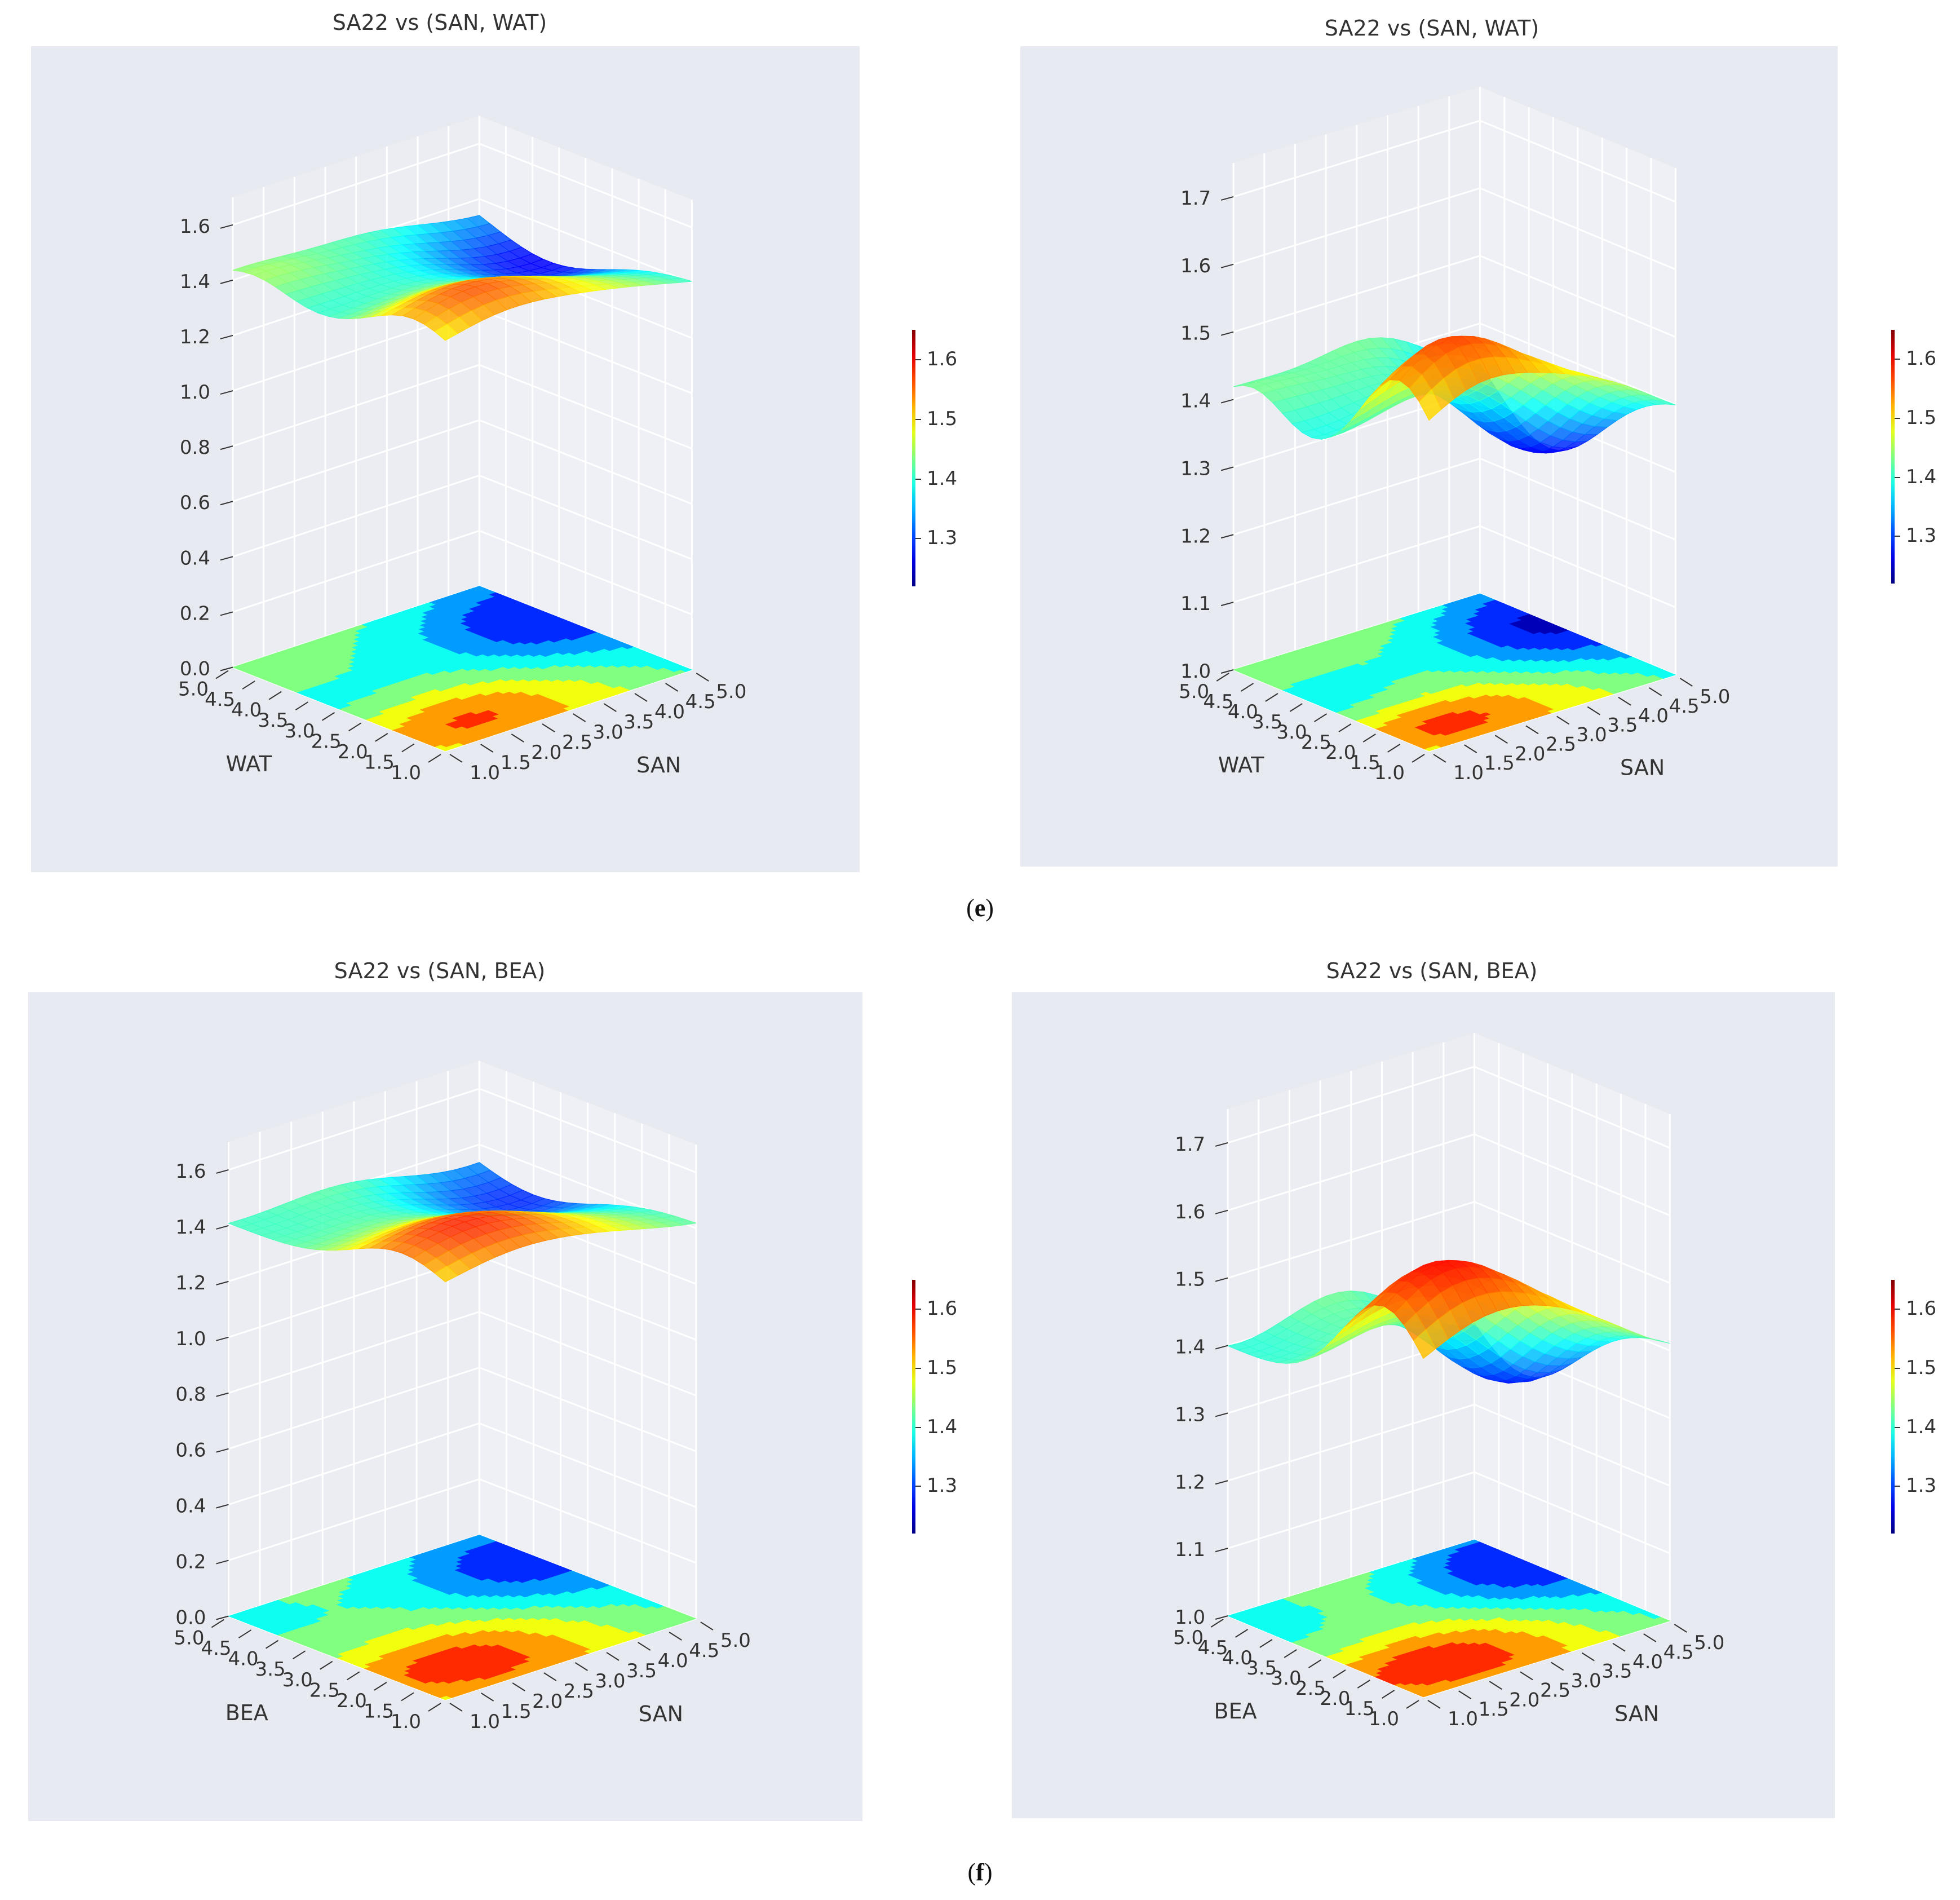  What do you see at coordinates (990, 908) in the screenshot?
I see `caption-close: )` at bounding box center [990, 908].